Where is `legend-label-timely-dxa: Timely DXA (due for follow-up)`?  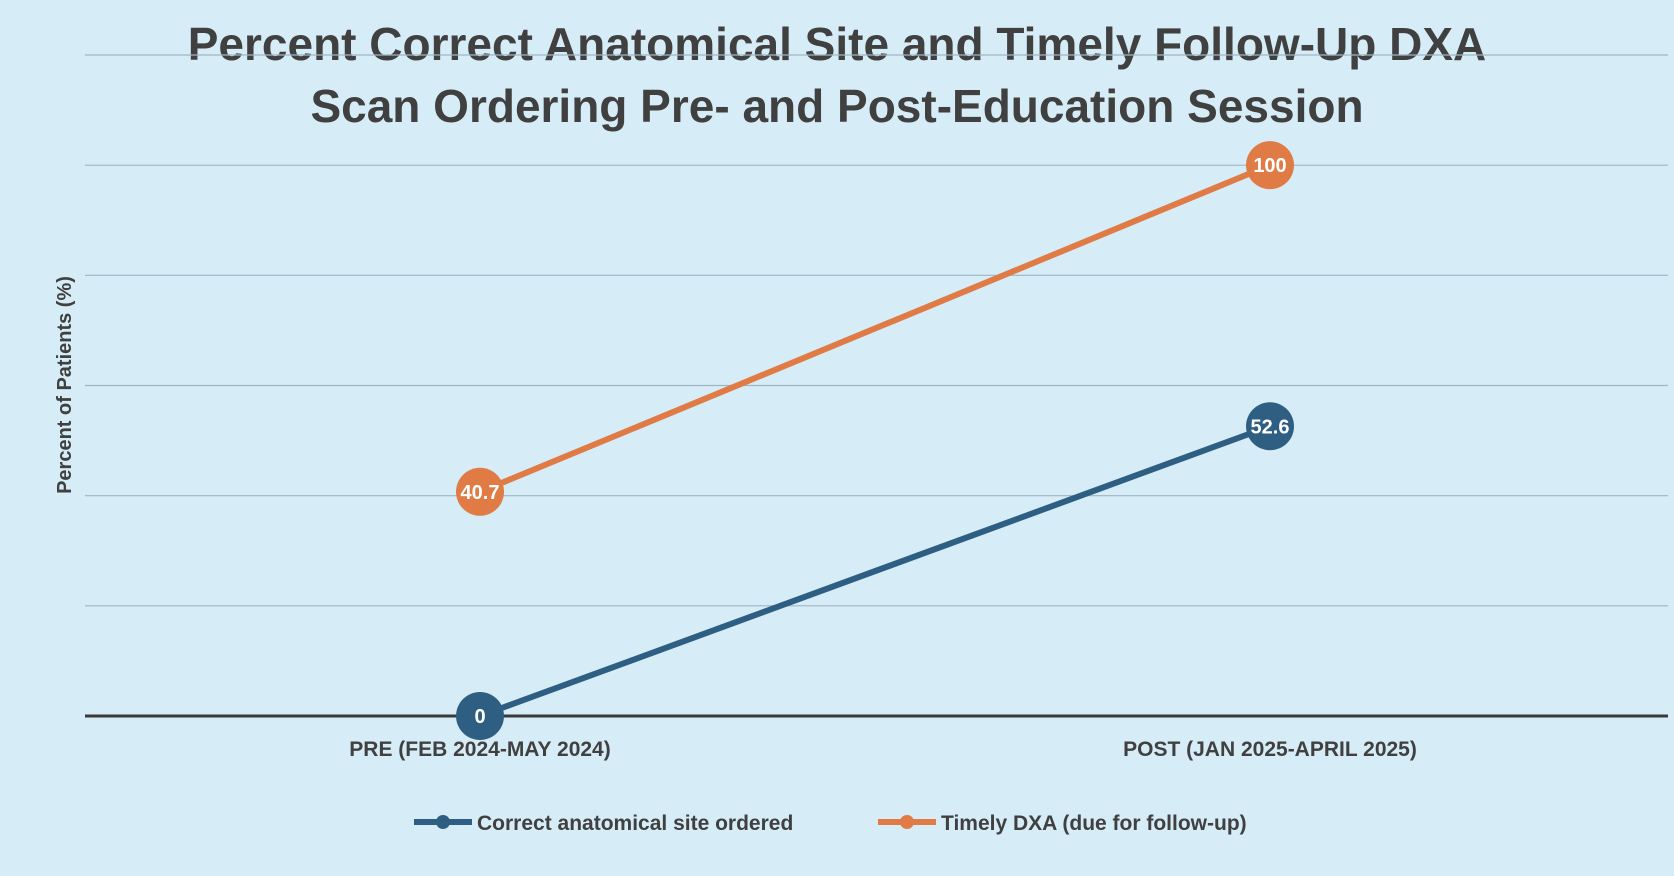
legend-label-timely-dxa: Timely DXA (due for follow-up) is located at coordinates (1094, 823).